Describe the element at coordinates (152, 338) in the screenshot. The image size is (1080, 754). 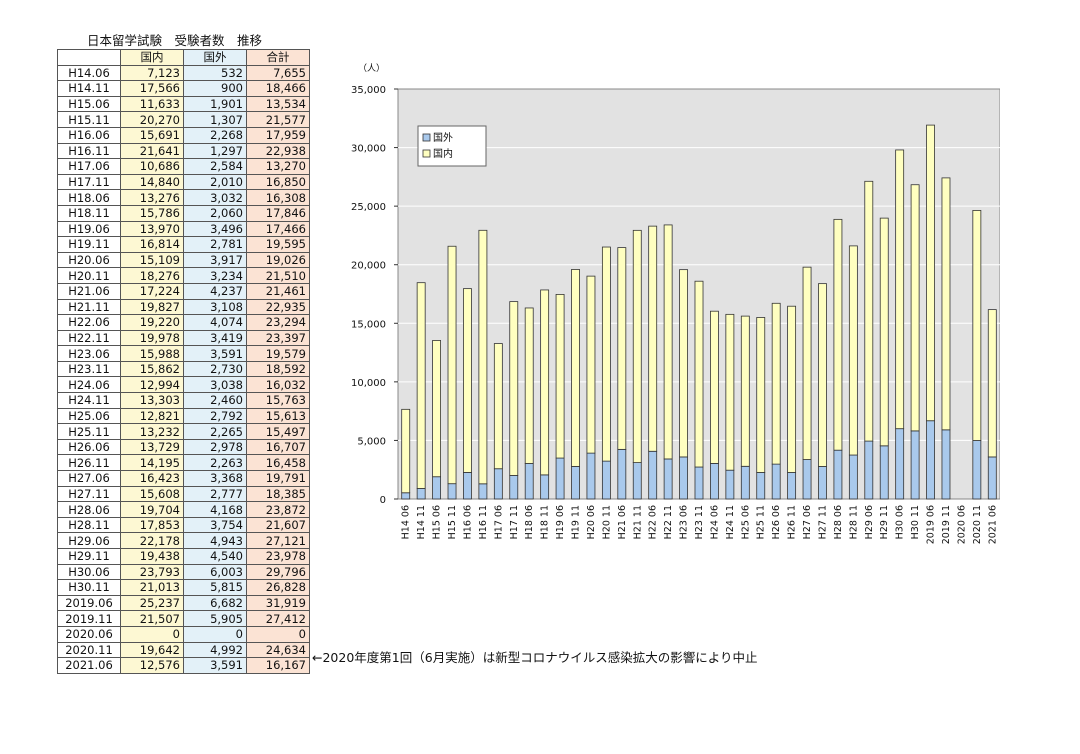
I see `cell-domestic: 19,978` at that location.